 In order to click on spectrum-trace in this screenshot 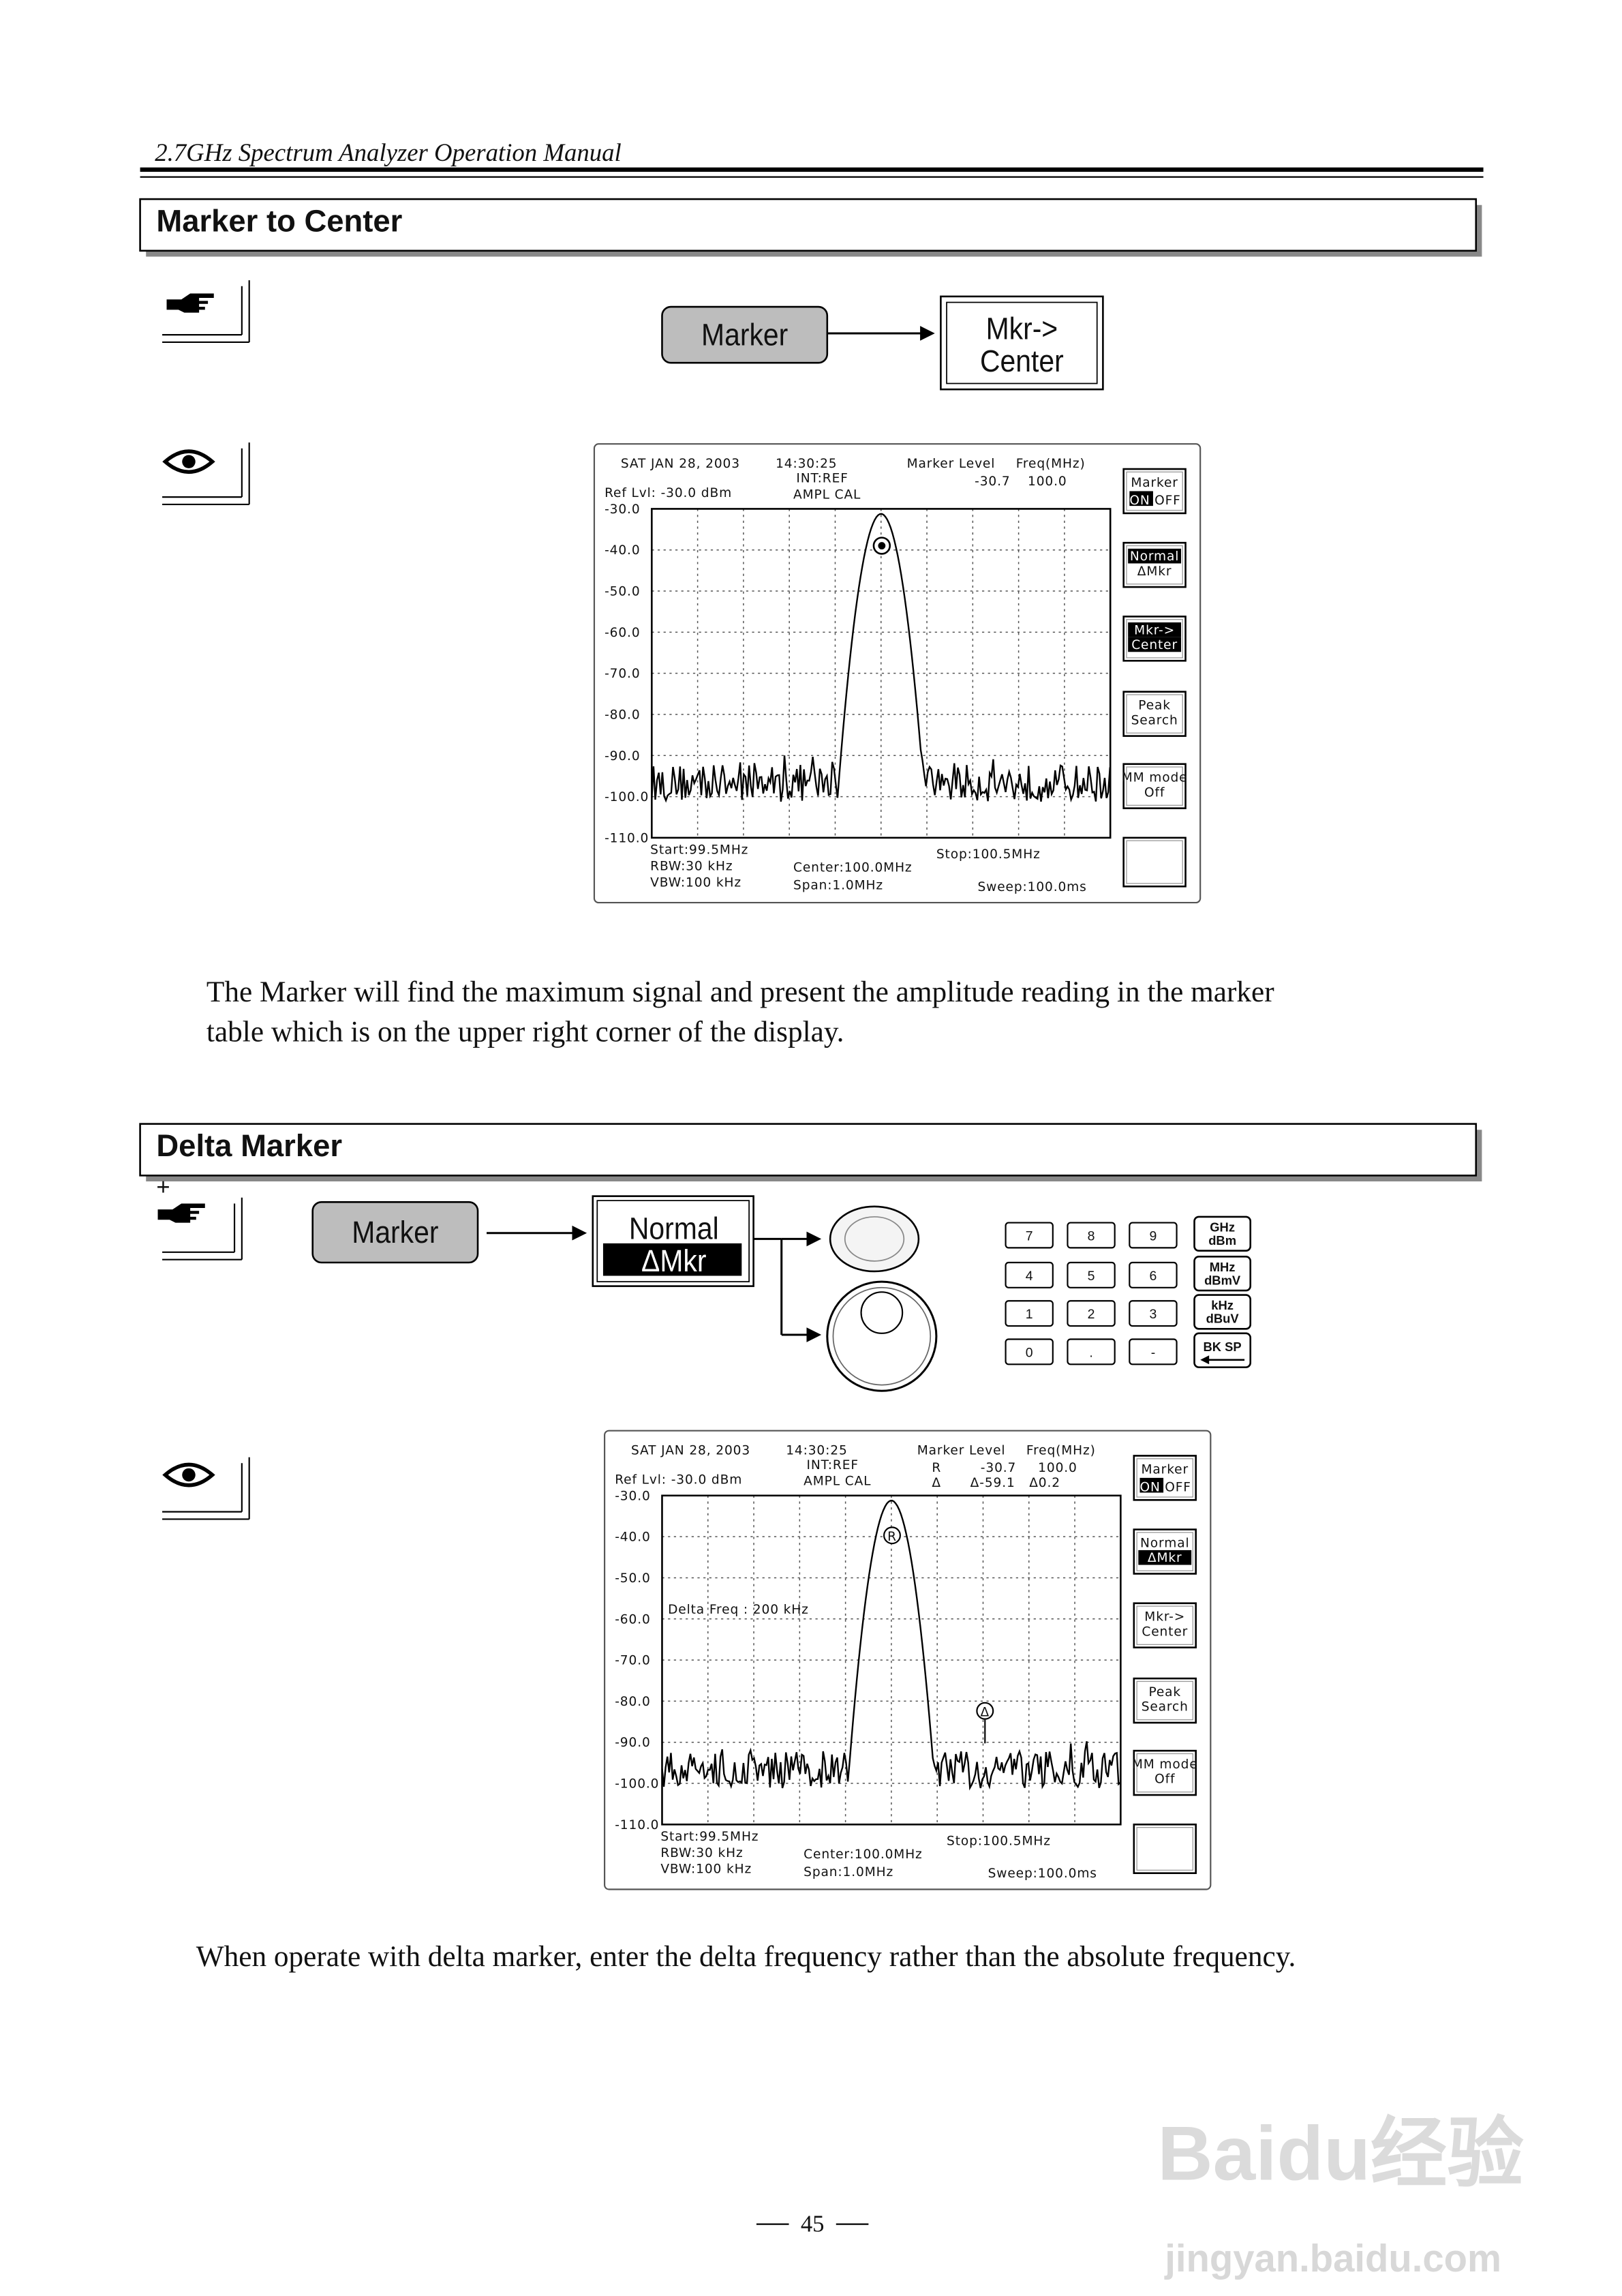, I will do `click(881, 658)`.